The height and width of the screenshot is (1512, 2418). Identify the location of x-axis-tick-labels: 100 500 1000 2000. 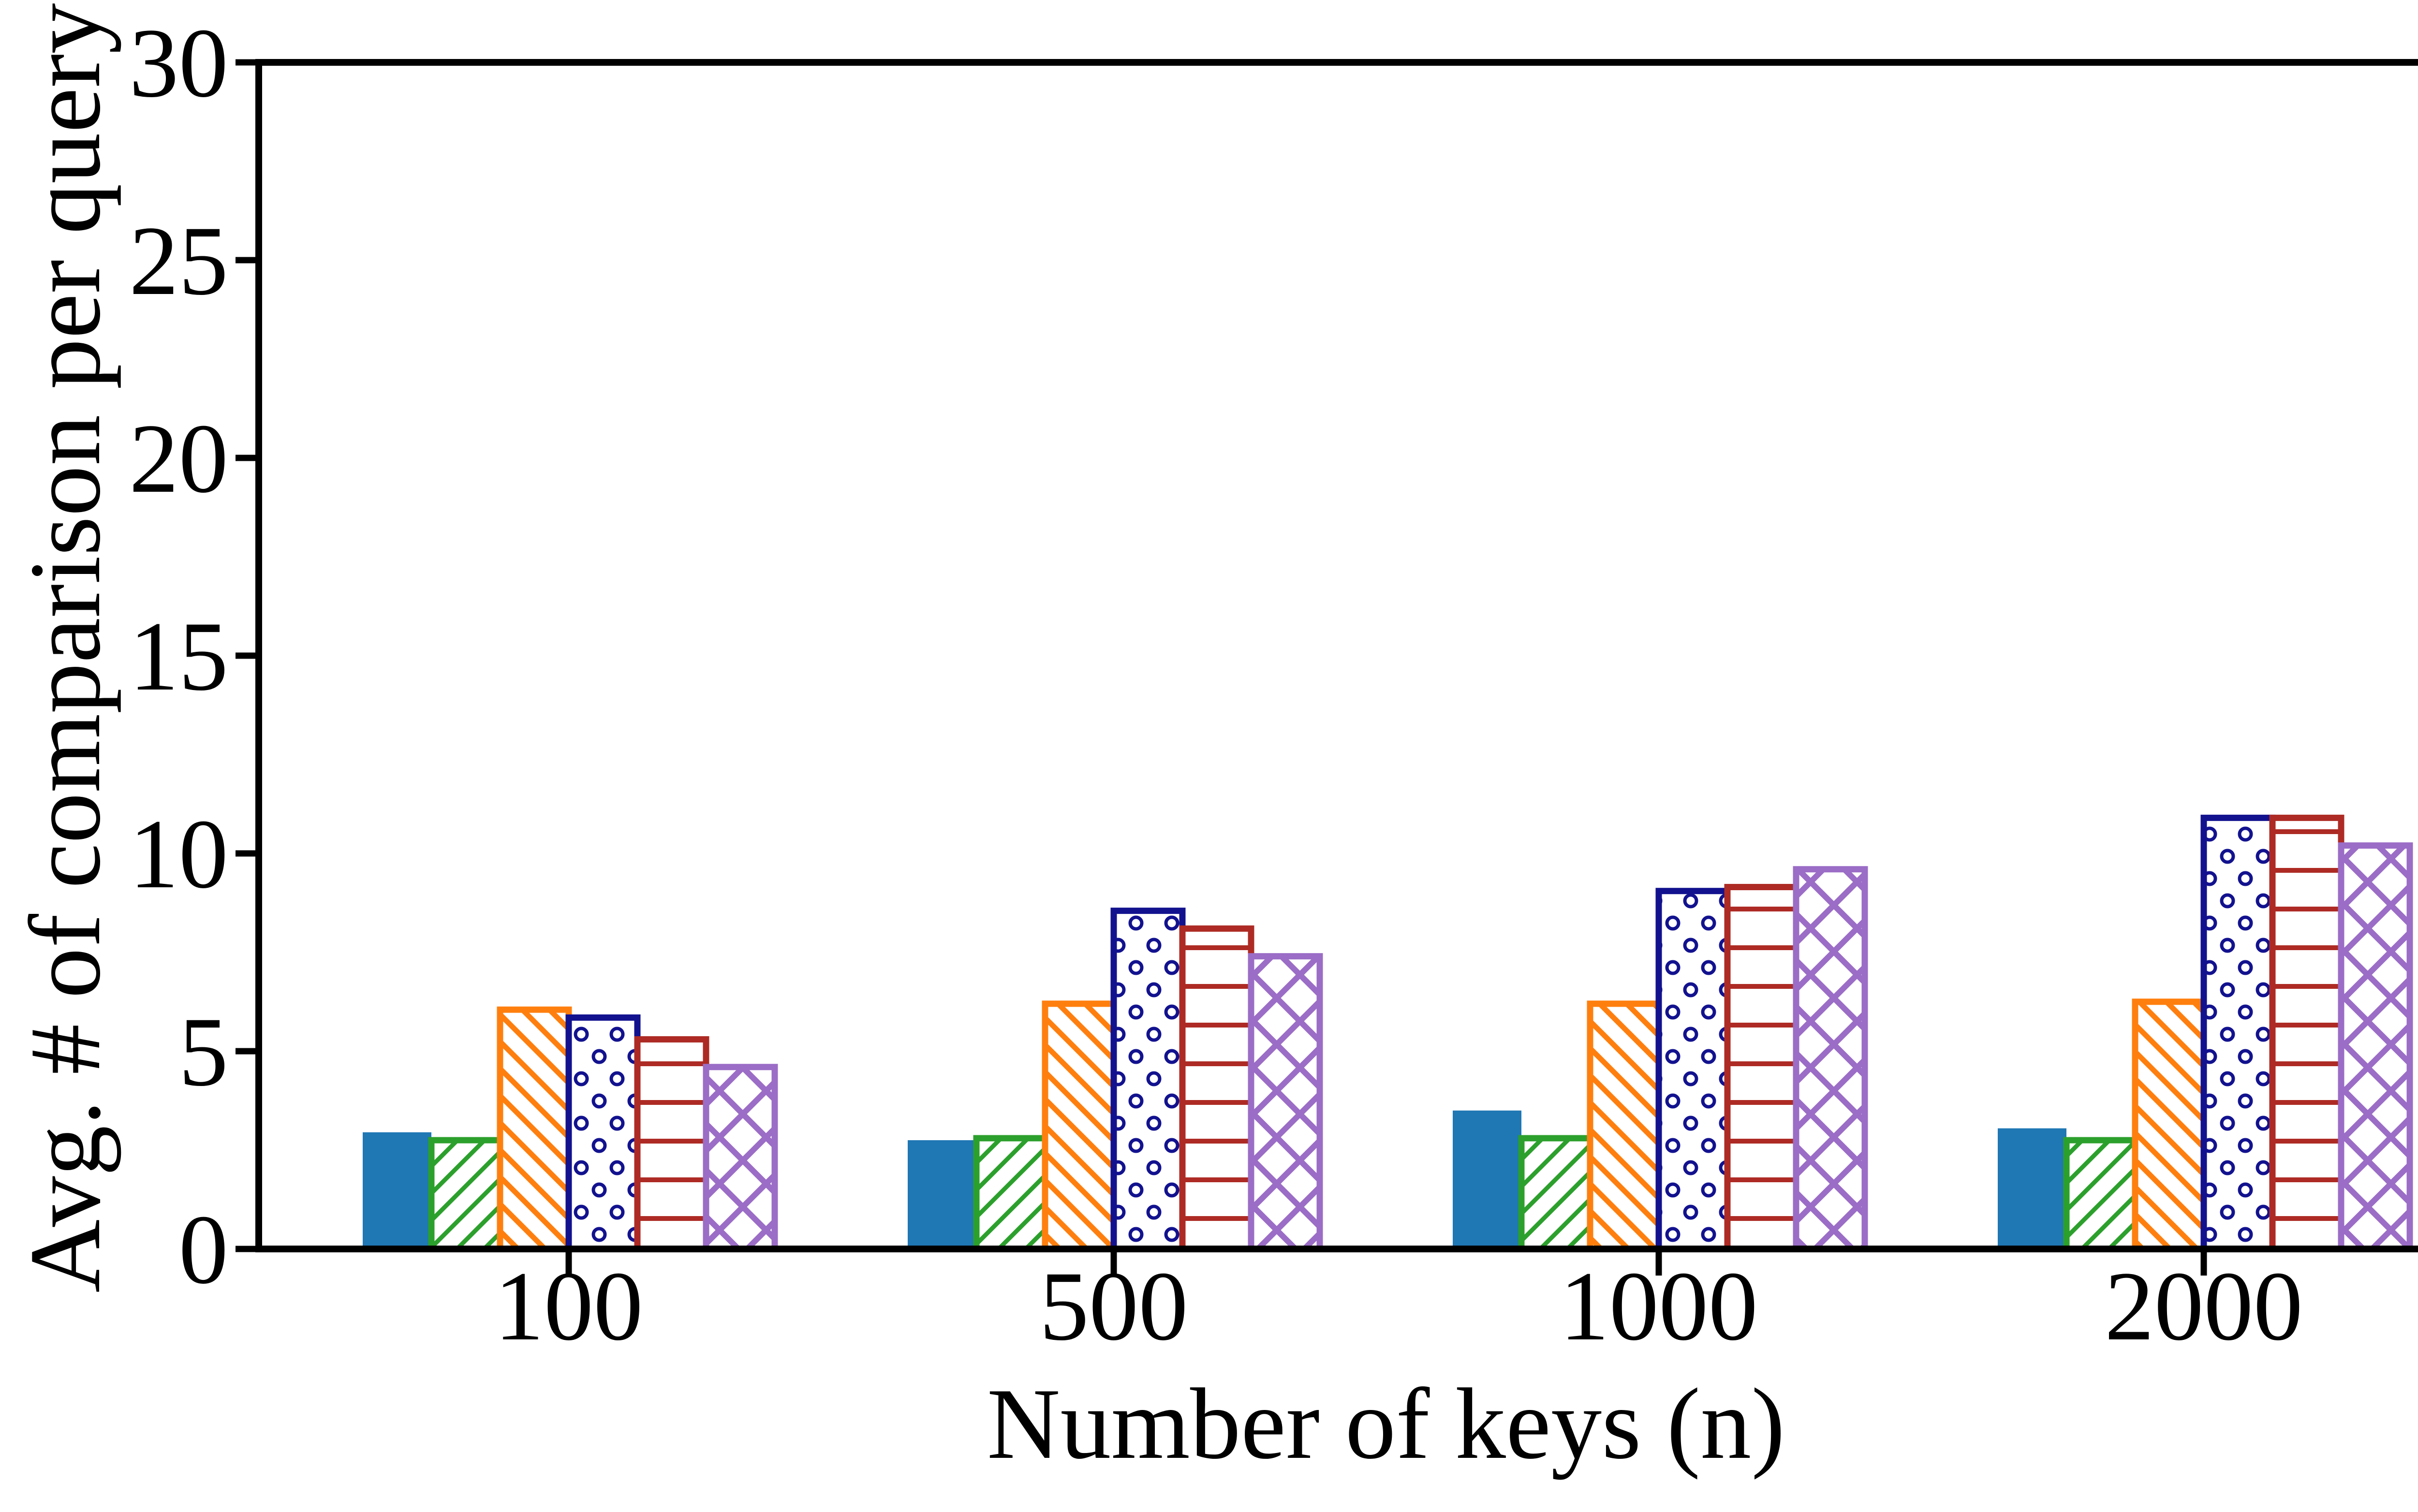
(1398, 1306).